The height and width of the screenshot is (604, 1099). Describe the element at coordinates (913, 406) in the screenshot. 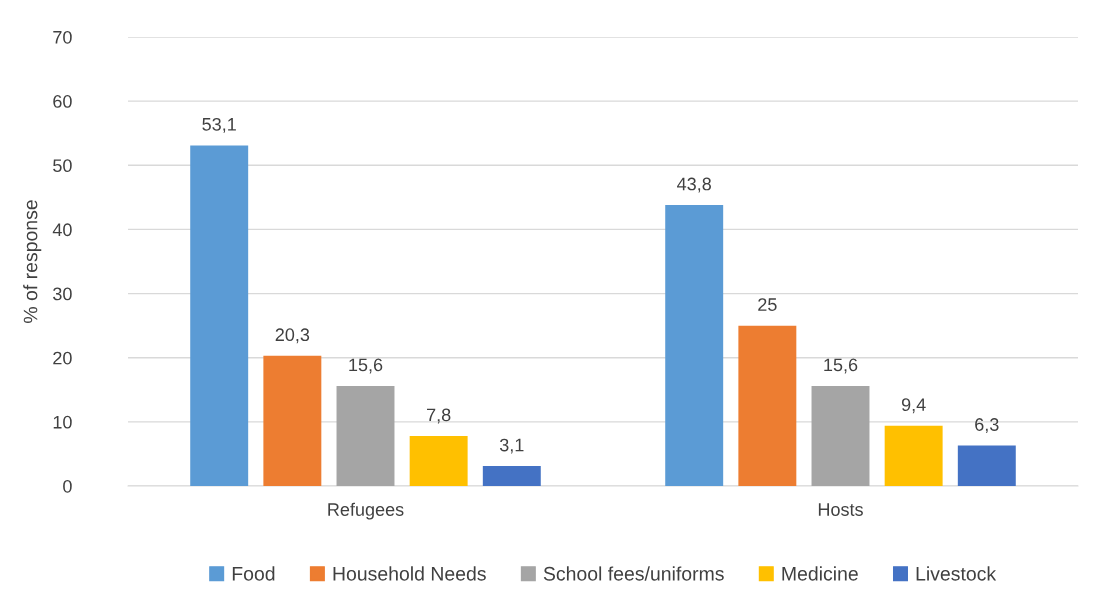

I see `data-label: 9,4` at that location.